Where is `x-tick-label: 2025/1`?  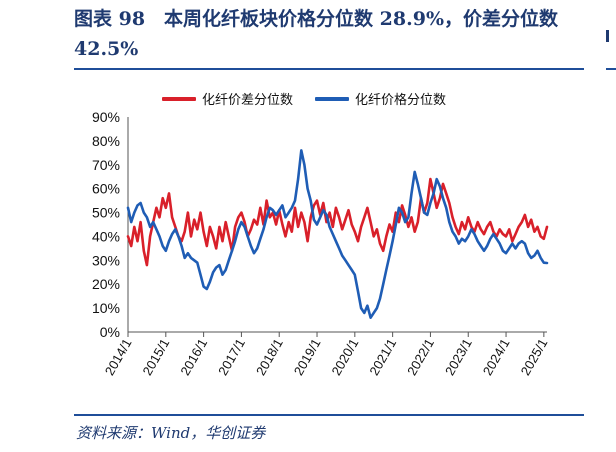
x-tick-label: 2025/1 is located at coordinates (534, 357).